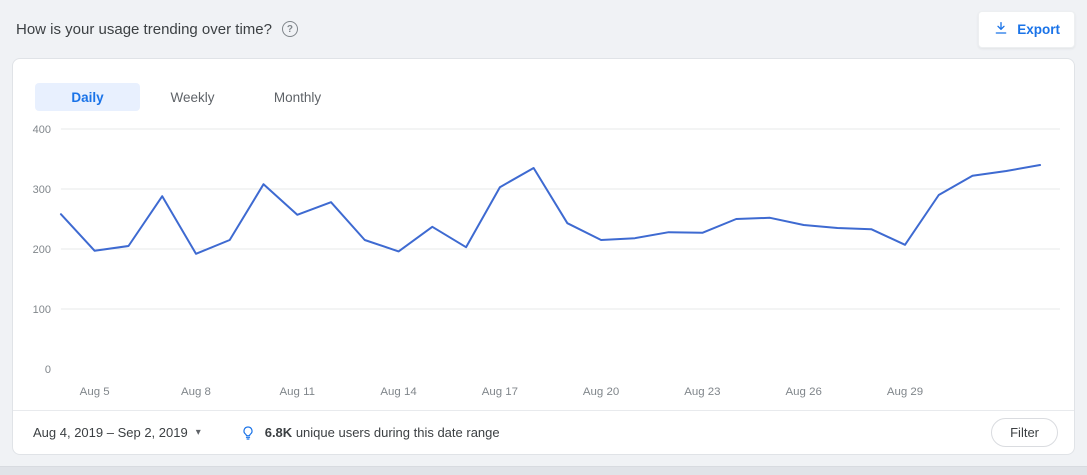  What do you see at coordinates (248, 433) in the screenshot?
I see `lightbulb-icon` at bounding box center [248, 433].